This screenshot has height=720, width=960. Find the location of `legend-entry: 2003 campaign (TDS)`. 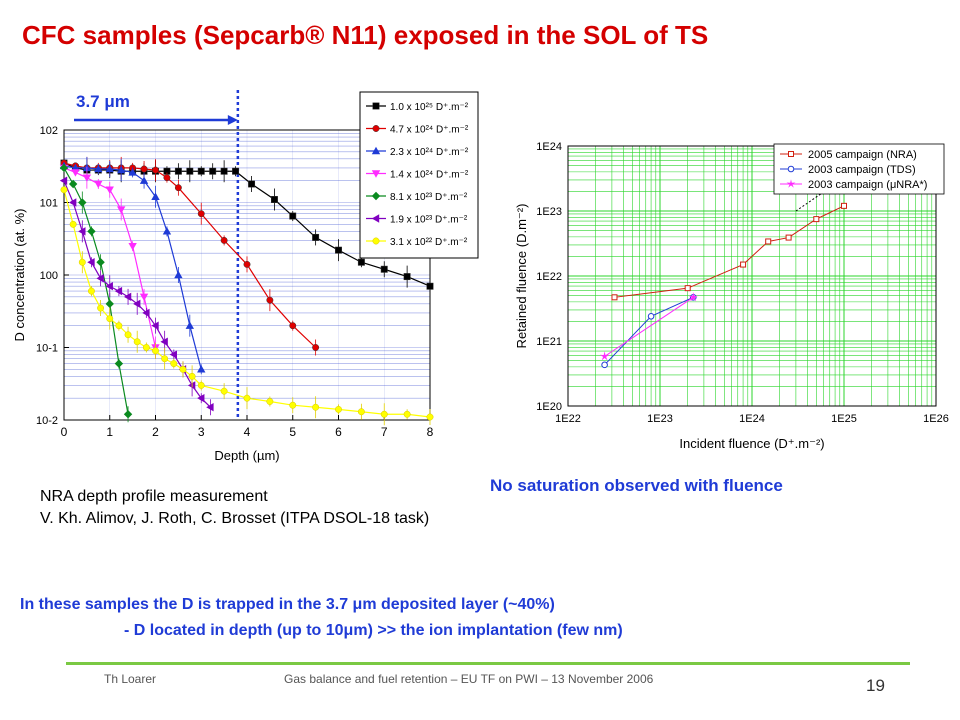

legend-entry: 2003 campaign (TDS) is located at coordinates (862, 170).